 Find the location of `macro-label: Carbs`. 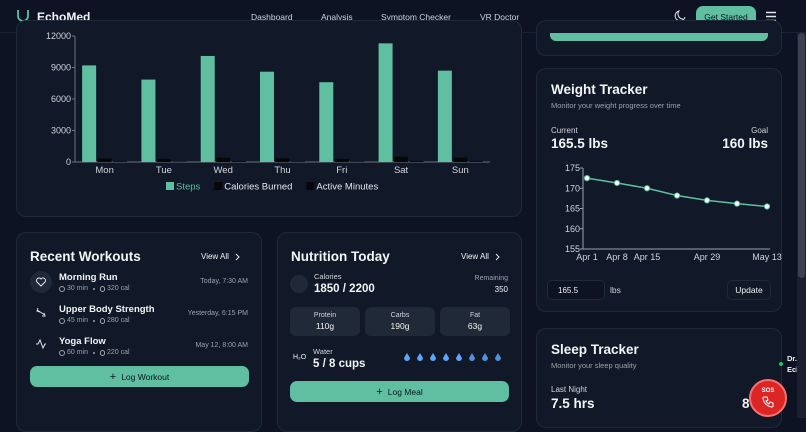

macro-label: Carbs is located at coordinates (400, 315).